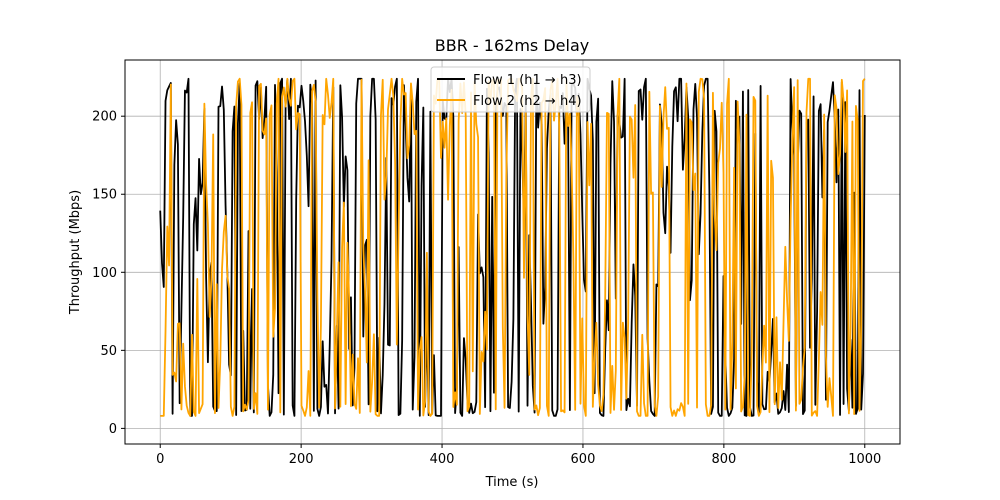  What do you see at coordinates (104, 273) in the screenshot?
I see `y-tick-label: 100` at bounding box center [104, 273].